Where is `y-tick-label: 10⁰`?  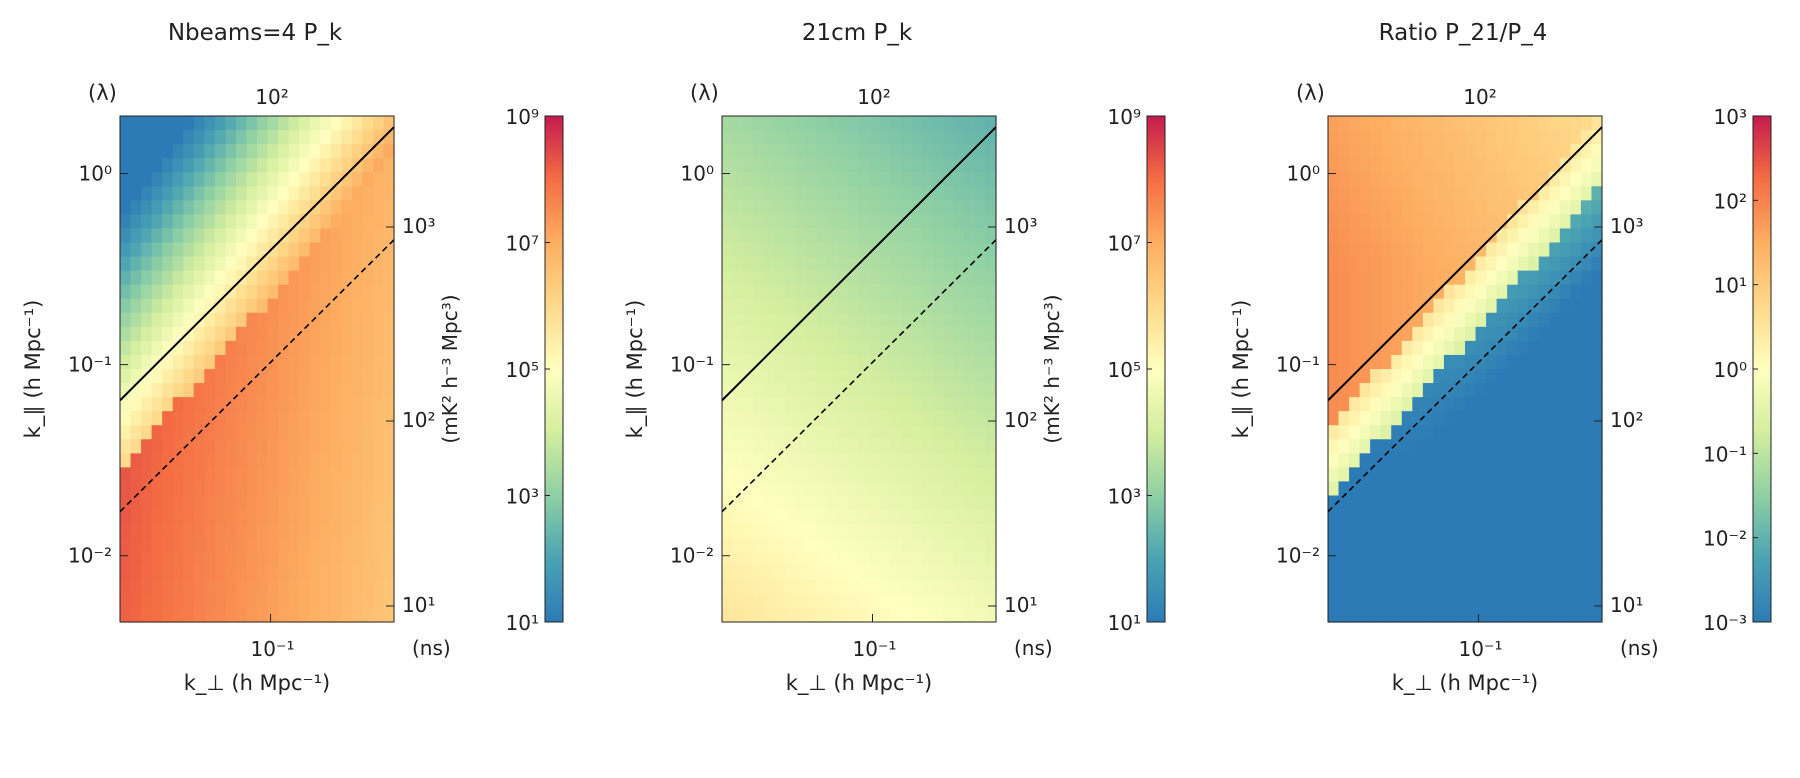 y-tick-label: 10⁰ is located at coordinates (1303, 174).